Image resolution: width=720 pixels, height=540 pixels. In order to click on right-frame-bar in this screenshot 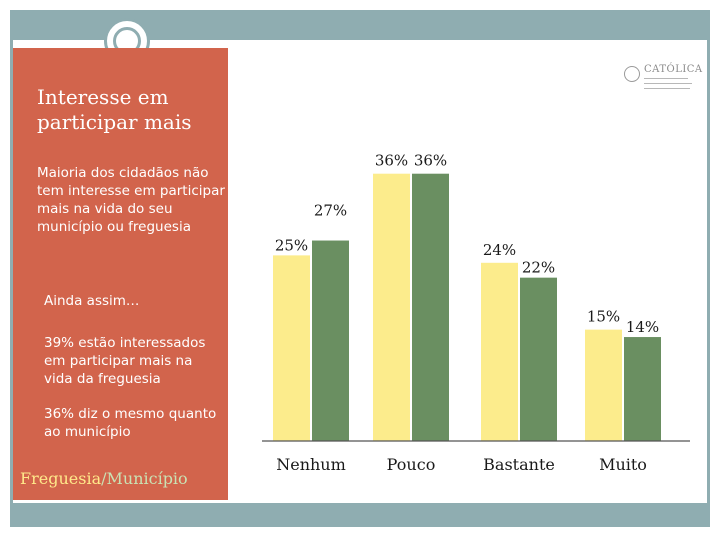, I will do `click(708, 268)`.